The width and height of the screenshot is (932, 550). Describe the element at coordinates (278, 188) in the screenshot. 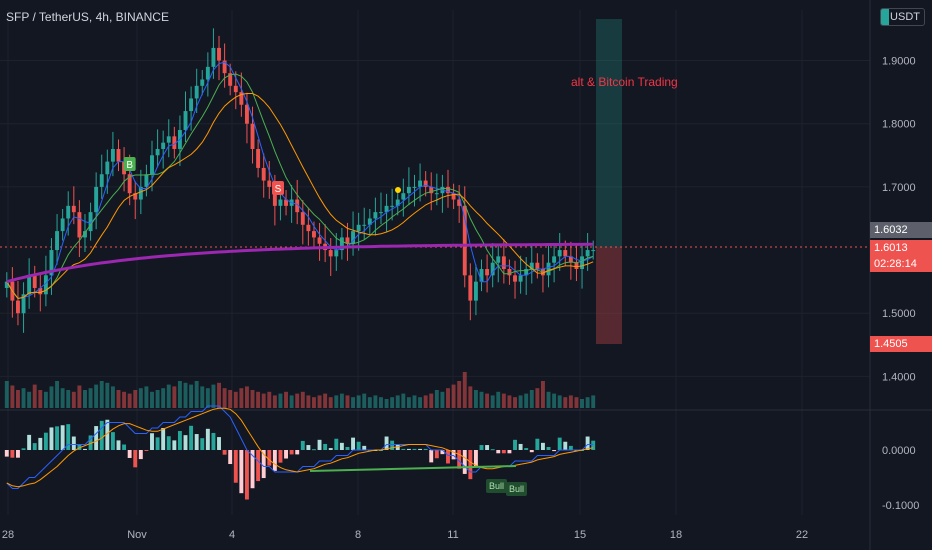

I see `sell-marker` at that location.